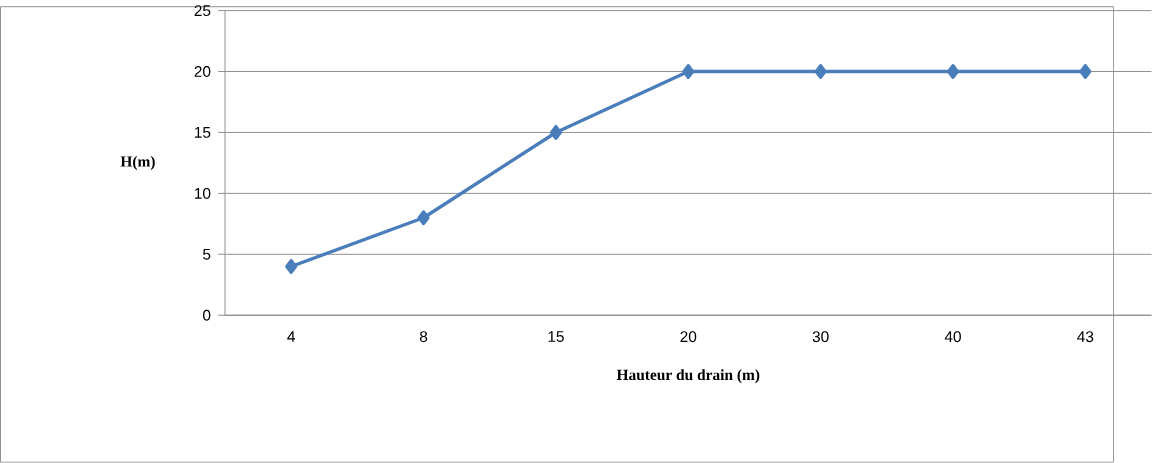 The width and height of the screenshot is (1152, 463). I want to click on y-tick-label: 25, so click(202, 11).